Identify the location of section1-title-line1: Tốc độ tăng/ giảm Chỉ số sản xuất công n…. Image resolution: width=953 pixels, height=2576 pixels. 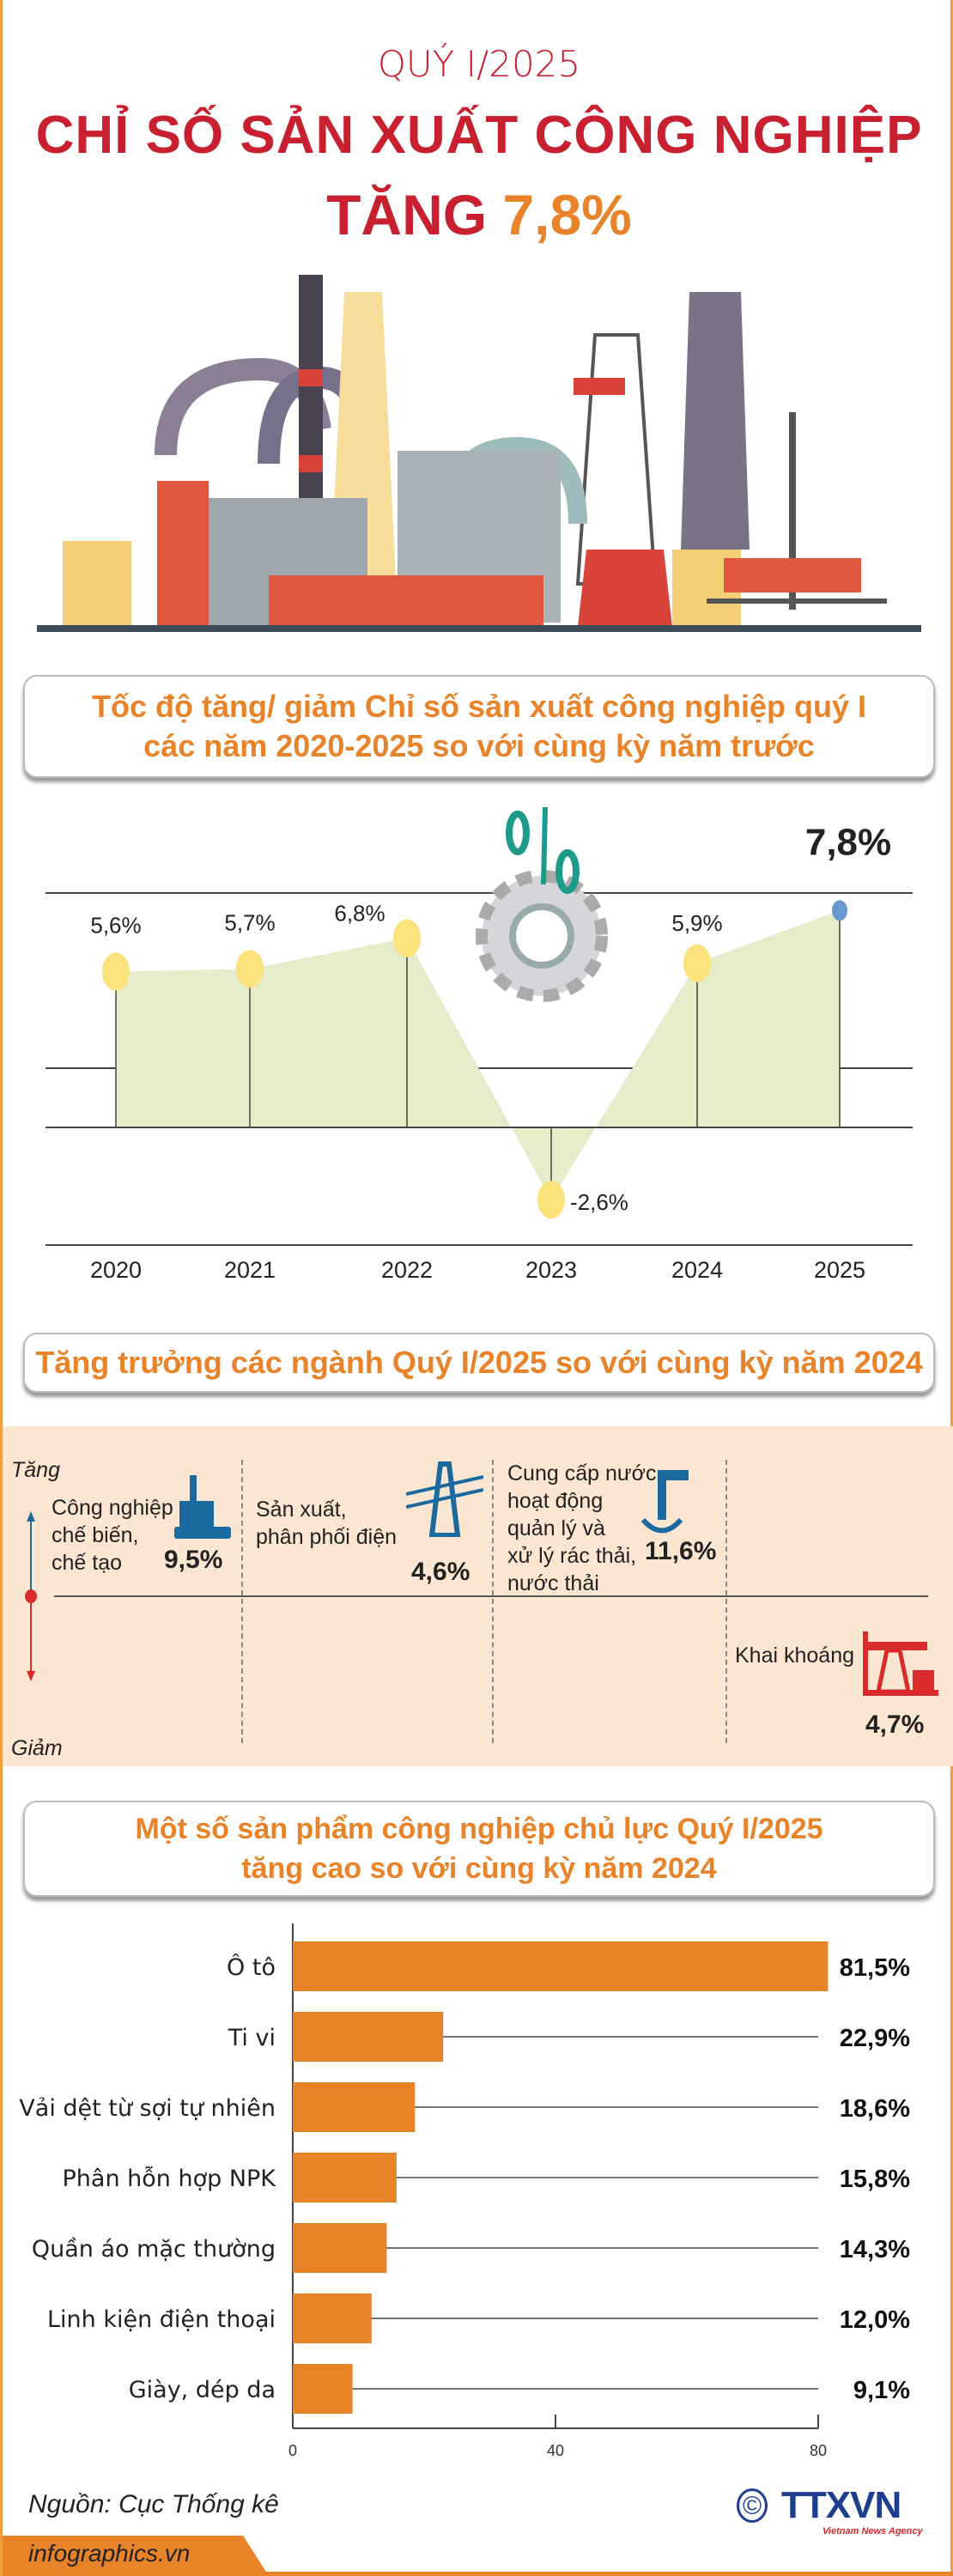
(479, 706).